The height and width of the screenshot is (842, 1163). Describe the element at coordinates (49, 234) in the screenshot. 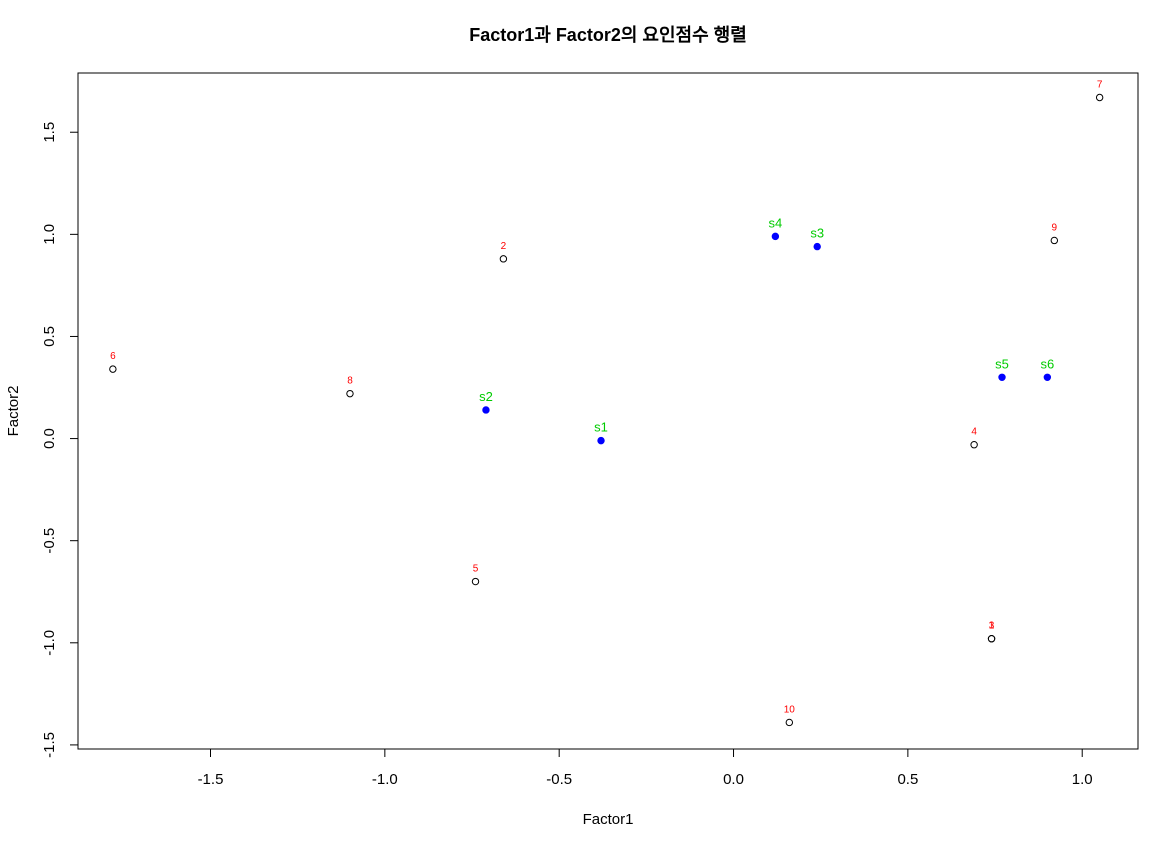

I see `y-tick-label: 1.0` at that location.